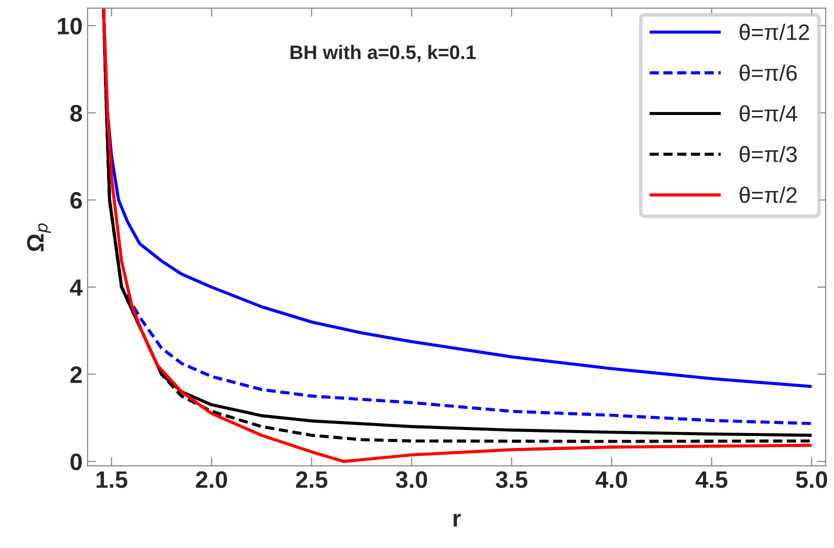 The width and height of the screenshot is (834, 548). I want to click on y-tick-label: 0, so click(76, 462).